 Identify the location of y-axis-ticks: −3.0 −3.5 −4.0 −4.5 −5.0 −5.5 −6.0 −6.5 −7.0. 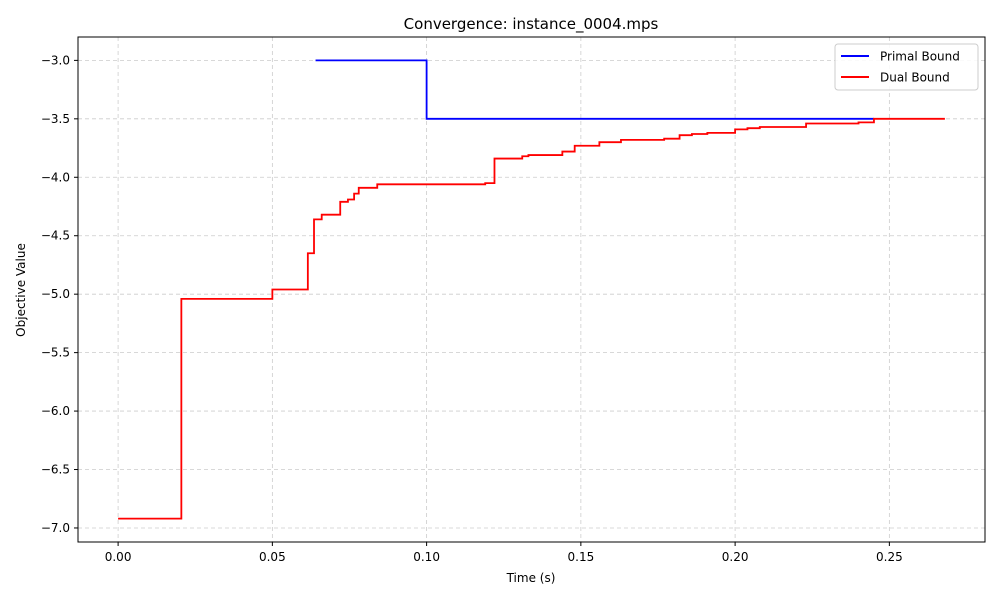
(59, 294).